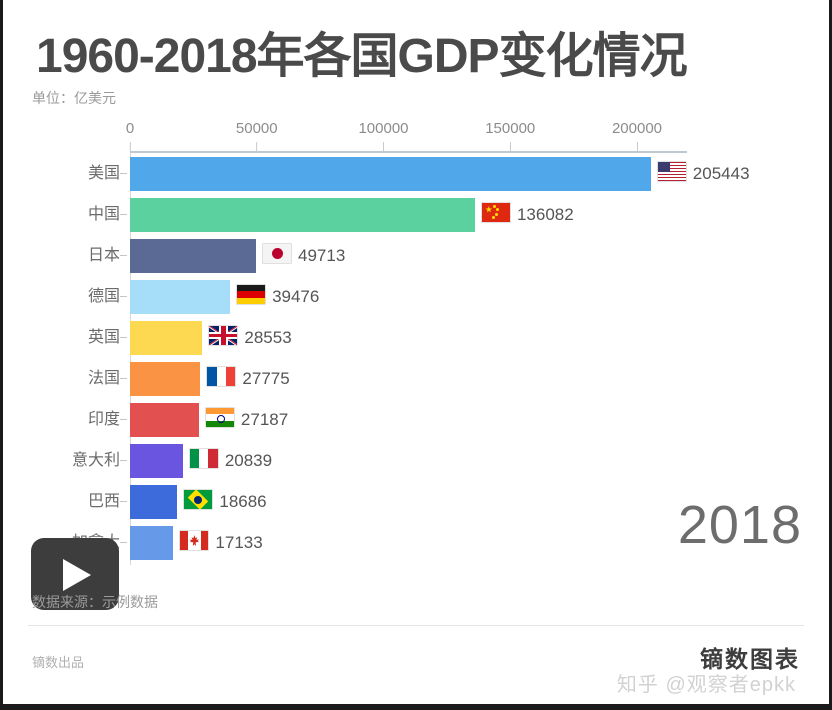 The height and width of the screenshot is (710, 832). What do you see at coordinates (362, 56) in the screenshot?
I see `page-title: 1960-2018年各国GDP变化情况` at bounding box center [362, 56].